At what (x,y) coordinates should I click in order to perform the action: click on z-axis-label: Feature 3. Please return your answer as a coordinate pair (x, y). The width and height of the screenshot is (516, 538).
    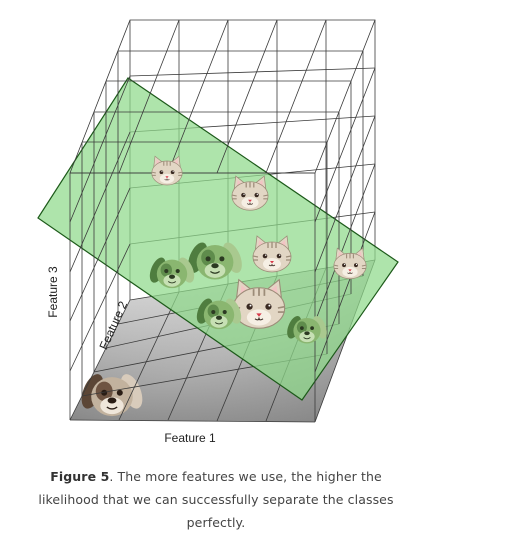
    Looking at the image, I should click on (53, 292).